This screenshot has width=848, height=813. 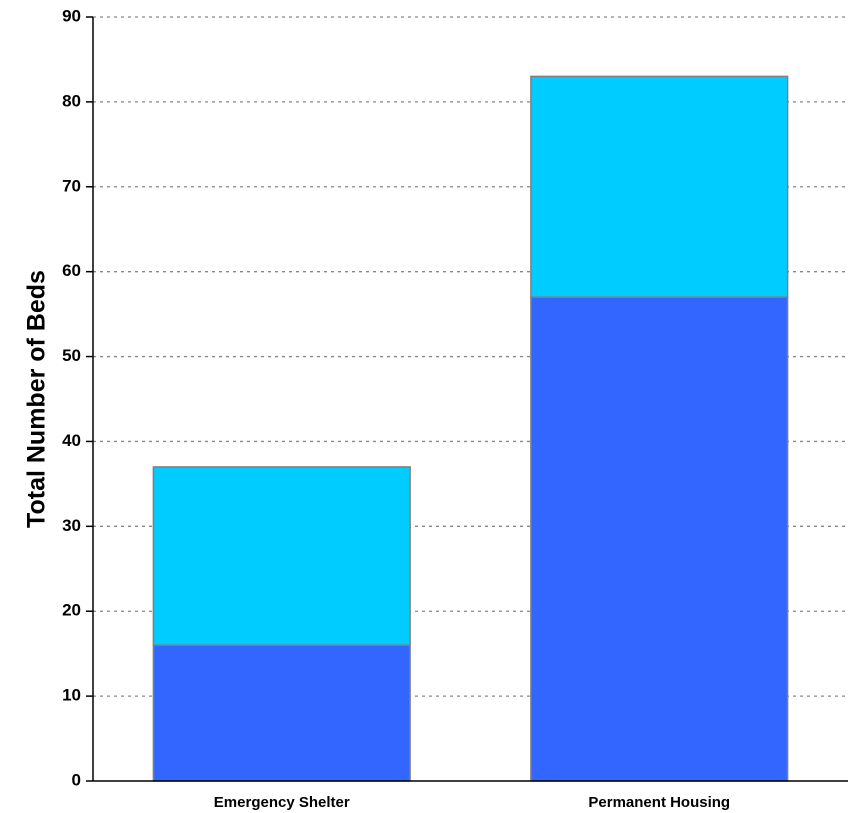 What do you see at coordinates (71, 610) in the screenshot?
I see `y-tick-label: 20` at bounding box center [71, 610].